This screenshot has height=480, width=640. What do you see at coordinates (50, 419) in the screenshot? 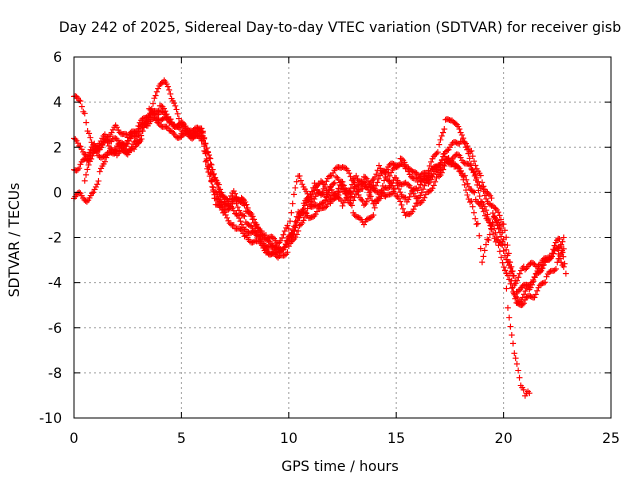
I see `y-tick-label: -10` at bounding box center [50, 419].